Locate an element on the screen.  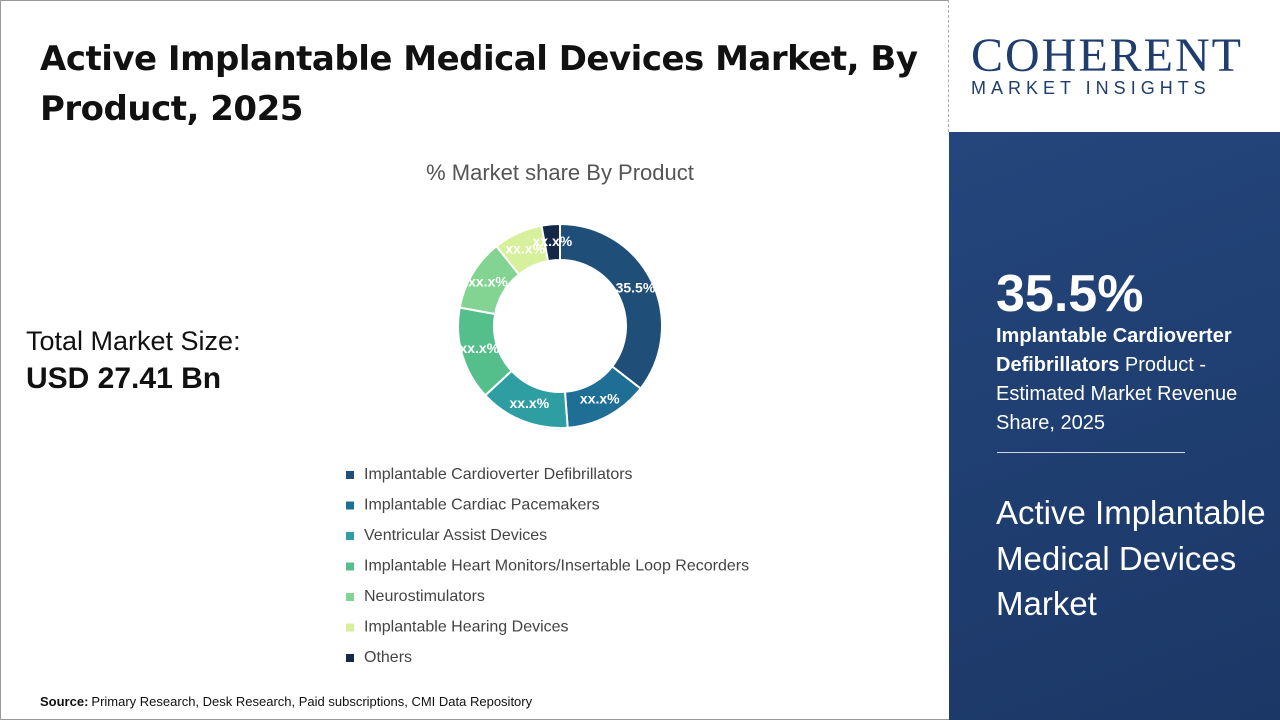
total-market-value: USD 27.41 Bn is located at coordinates (124, 378).